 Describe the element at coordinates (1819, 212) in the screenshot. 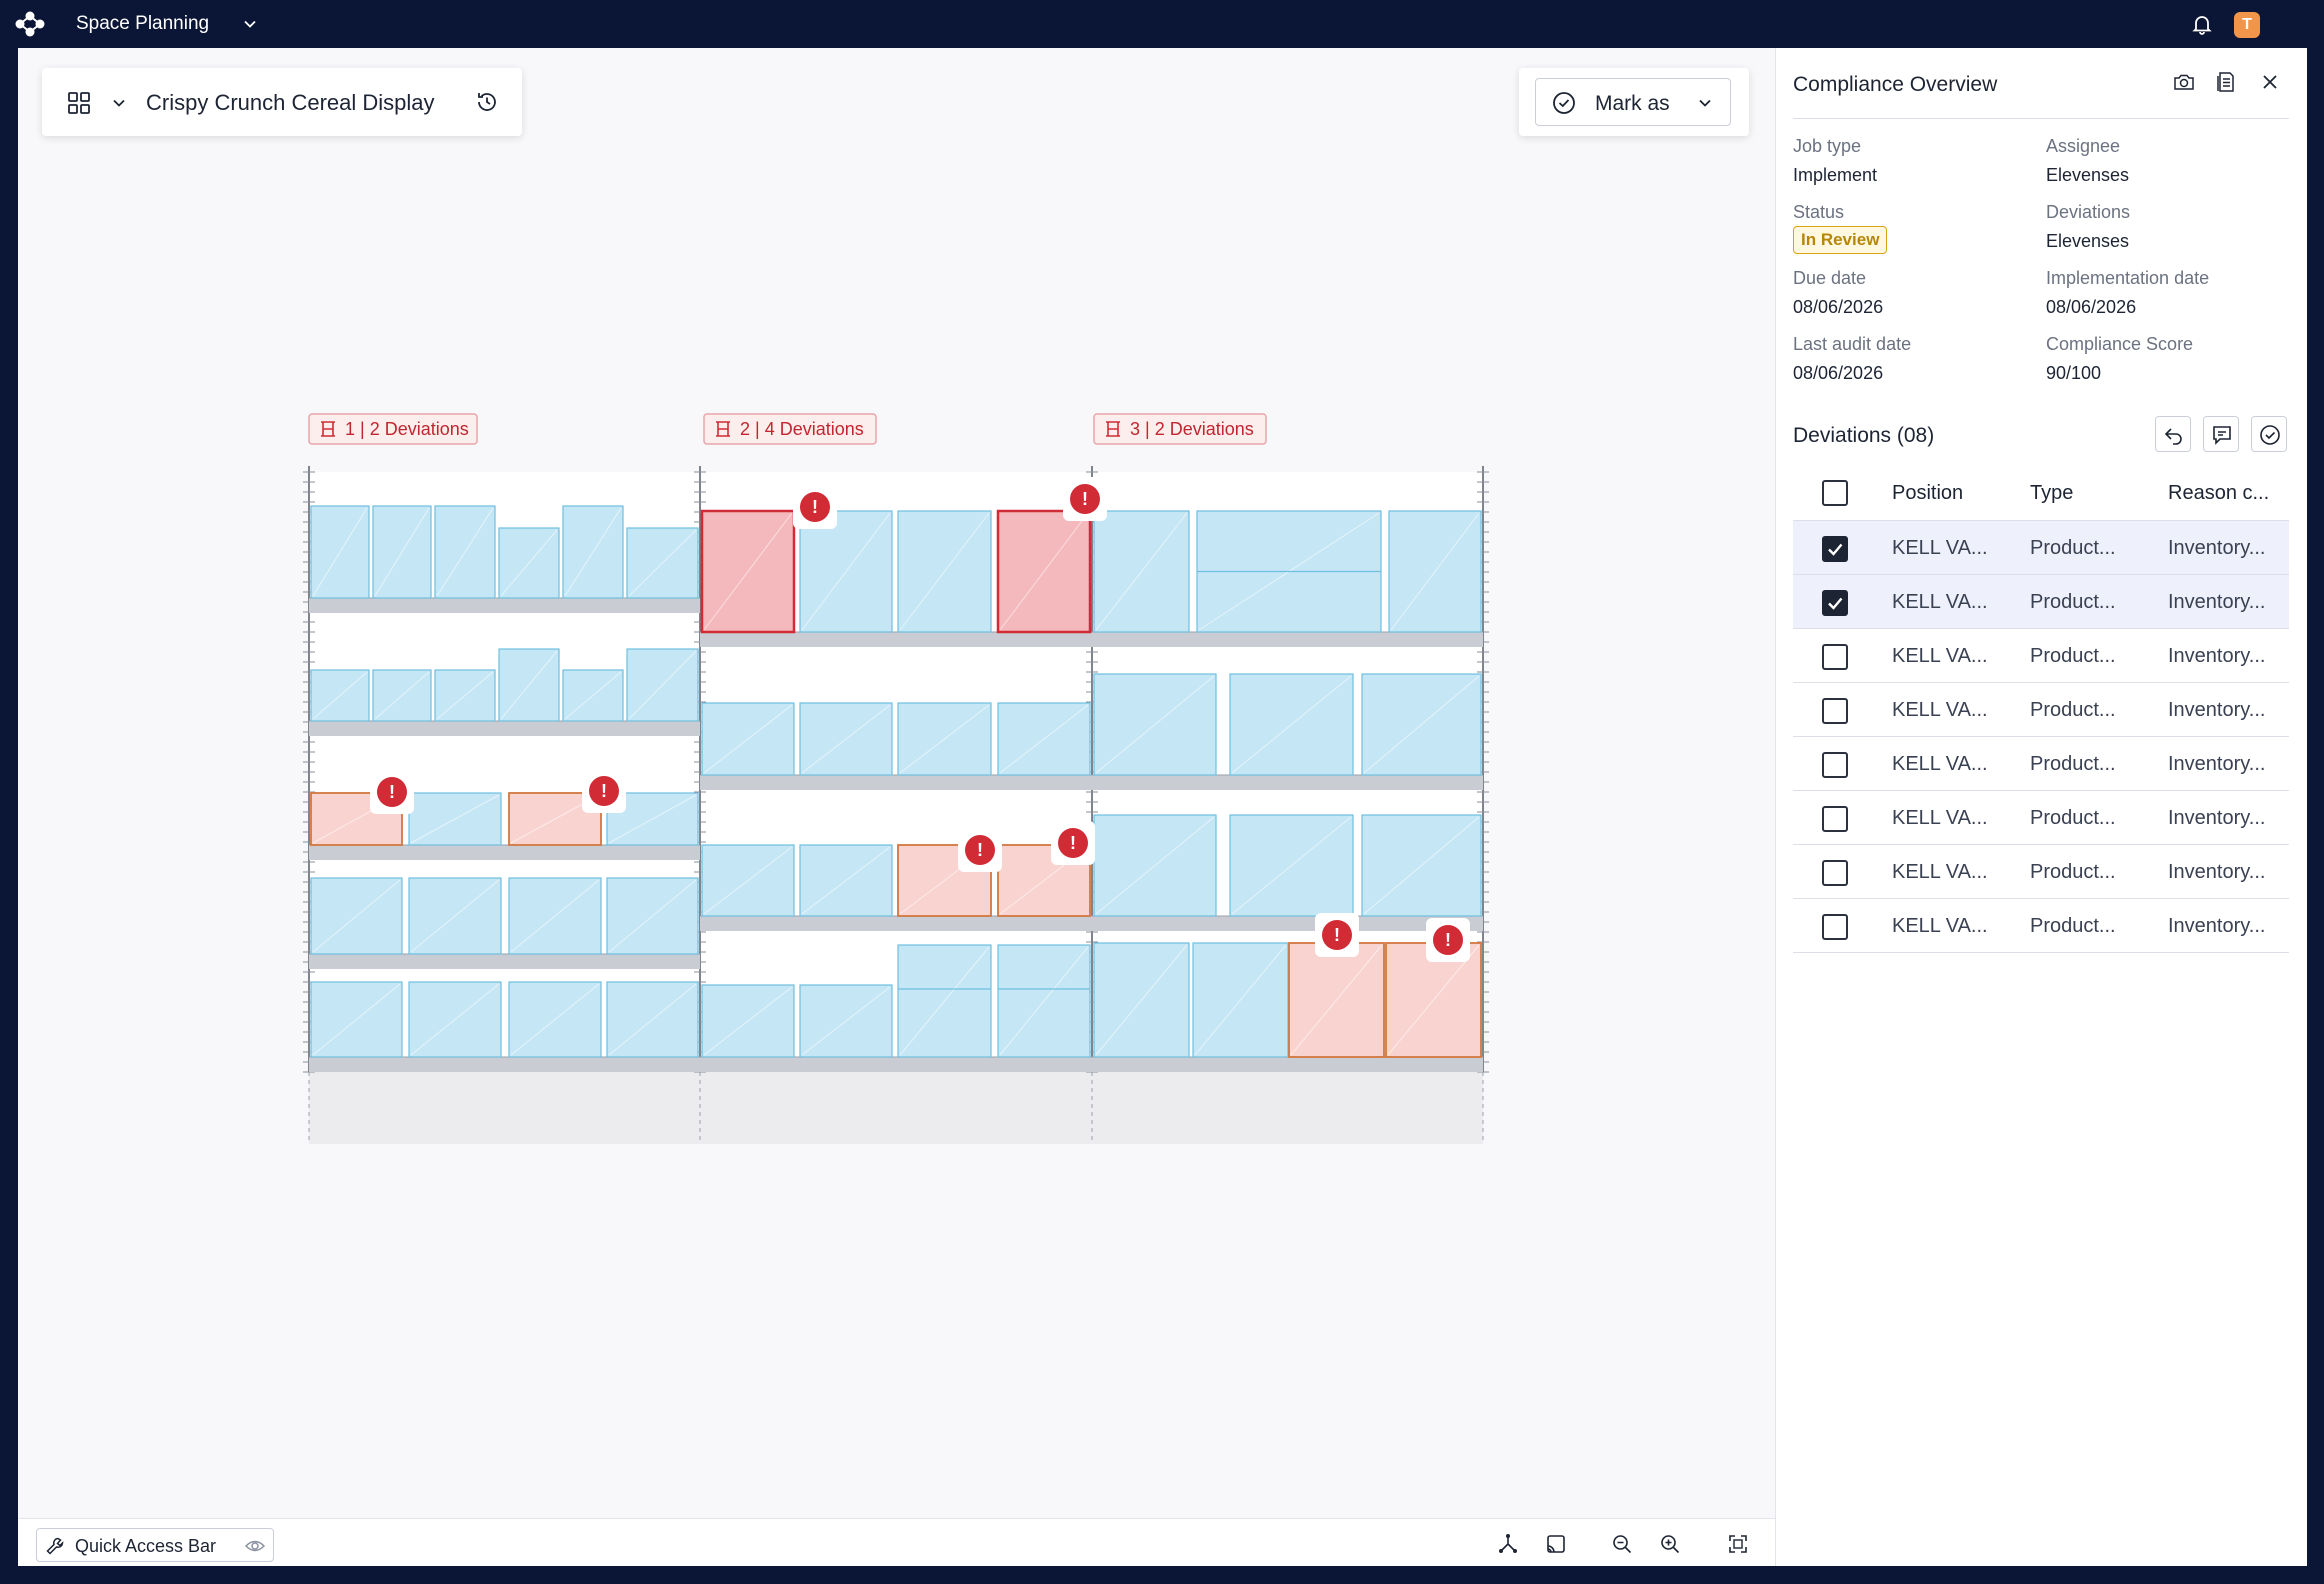

I see `status-label: Status` at that location.